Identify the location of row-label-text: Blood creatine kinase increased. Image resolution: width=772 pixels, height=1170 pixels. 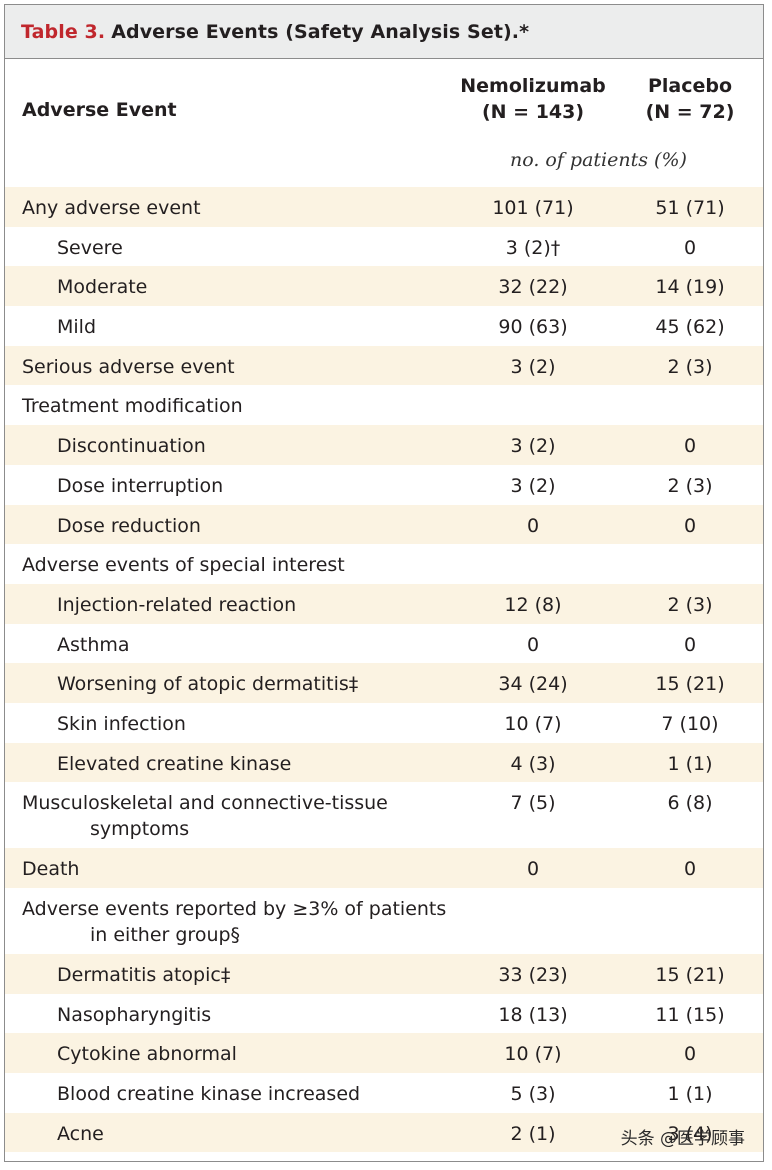
(209, 1094).